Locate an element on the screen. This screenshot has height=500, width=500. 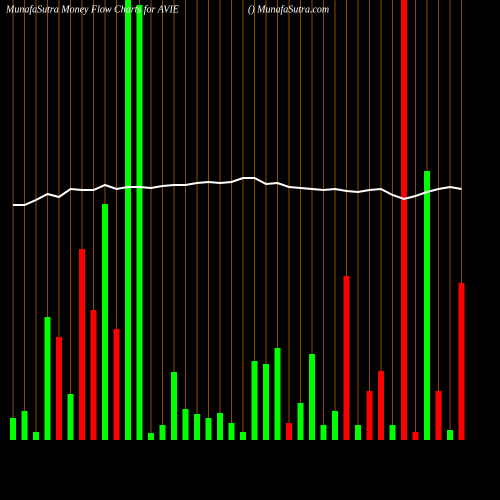
chart-title: MunafaSutra Money Flow Charts for AVIE is located at coordinates (92, 9).